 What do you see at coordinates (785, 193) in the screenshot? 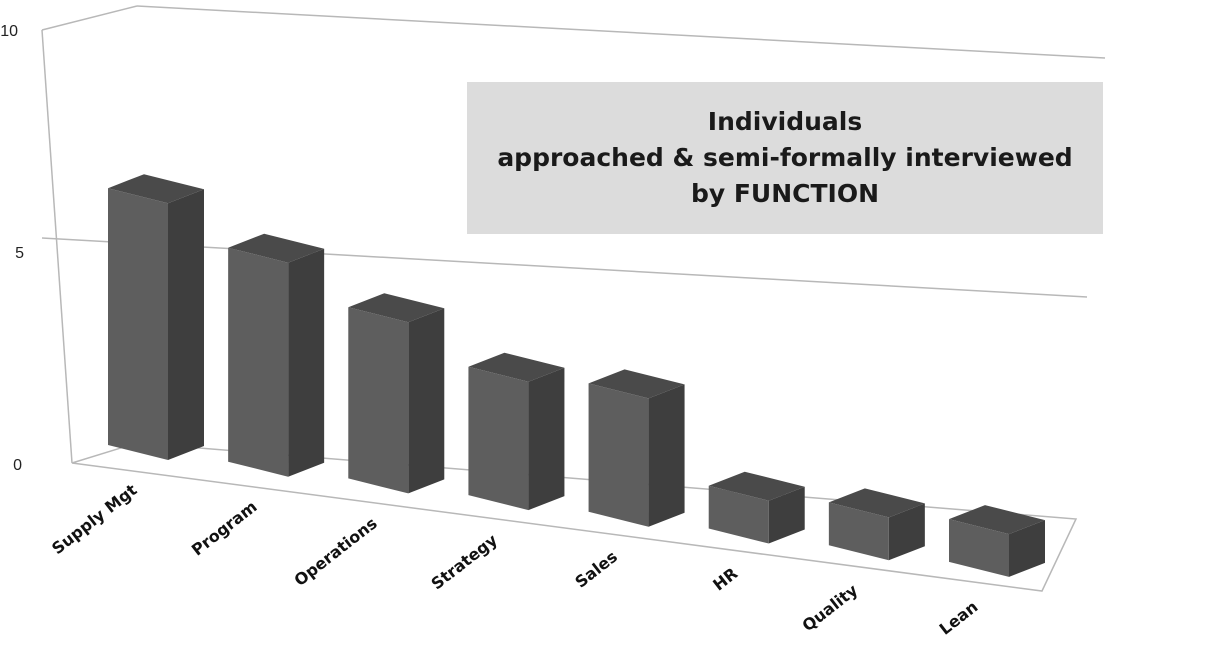
I see `chart-title-line-3: by FUNCTION` at bounding box center [785, 193].